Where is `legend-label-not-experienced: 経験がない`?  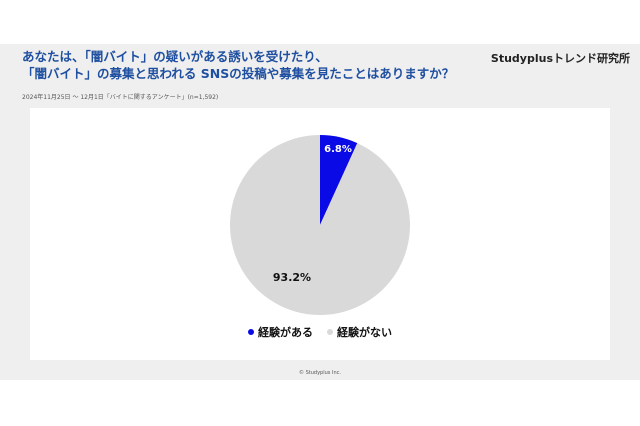 legend-label-not-experienced: 経験がない is located at coordinates (364, 332).